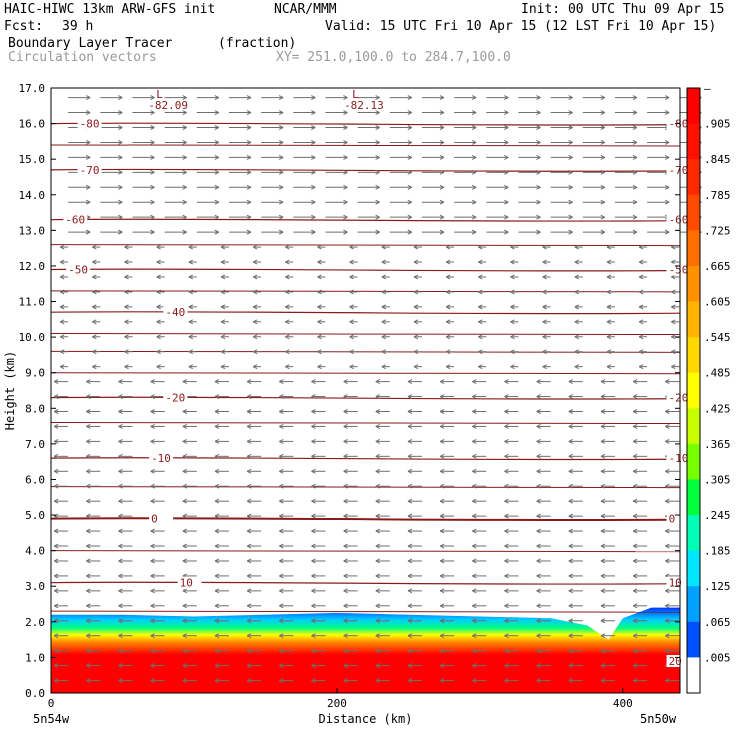  Describe the element at coordinates (717, 408) in the screenshot. I see `colorbar-label: .425` at that location.